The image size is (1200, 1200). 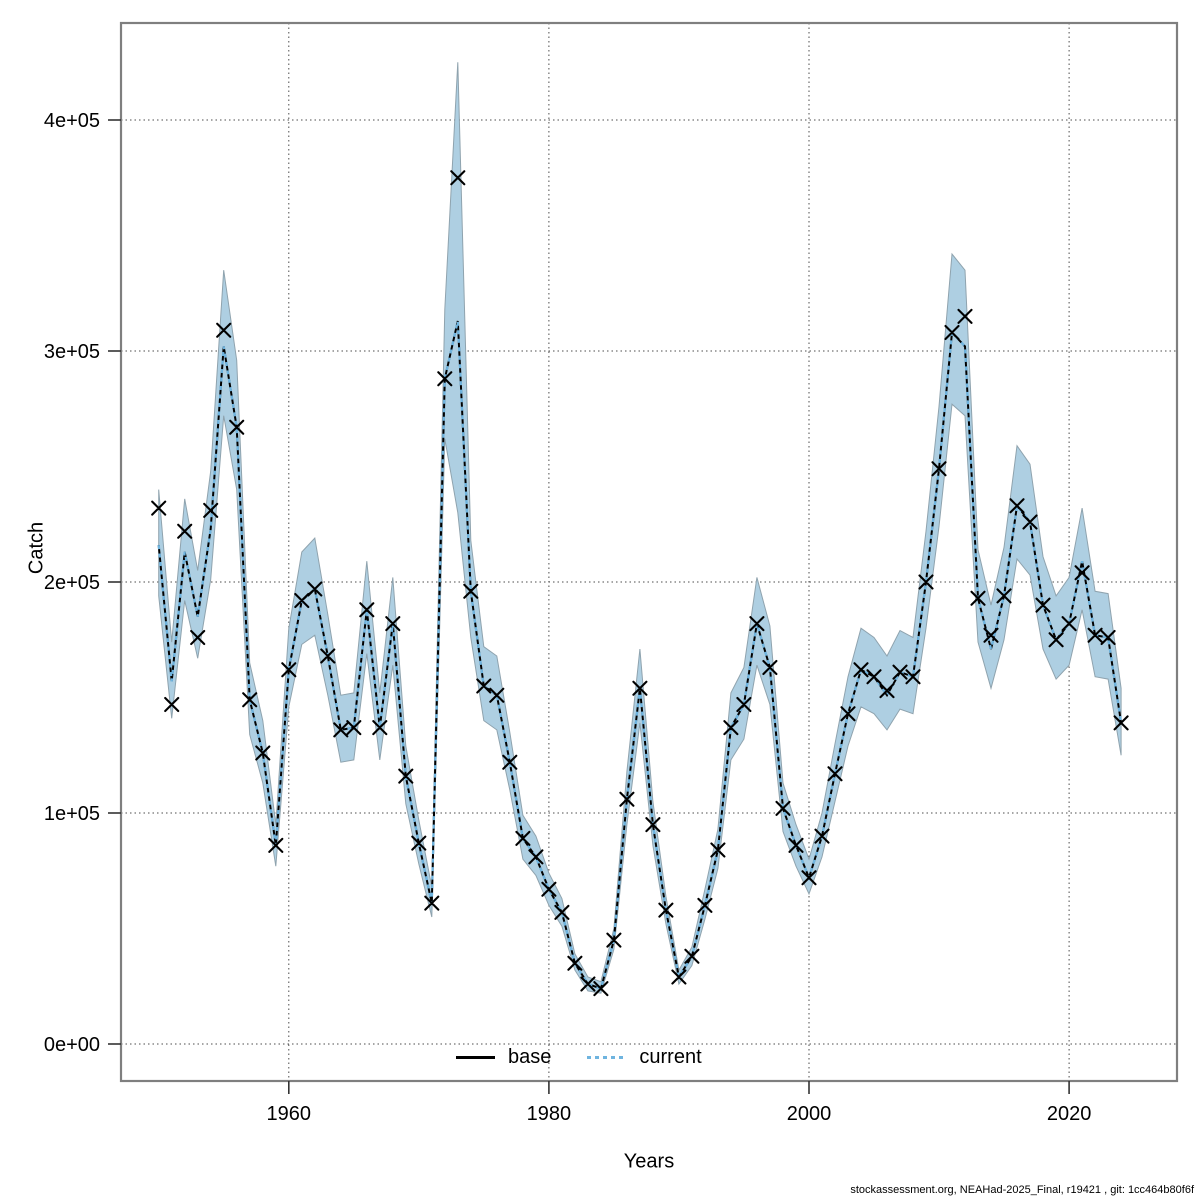 What do you see at coordinates (809, 1114) in the screenshot?
I see `x-tick-label: 2000` at bounding box center [809, 1114].